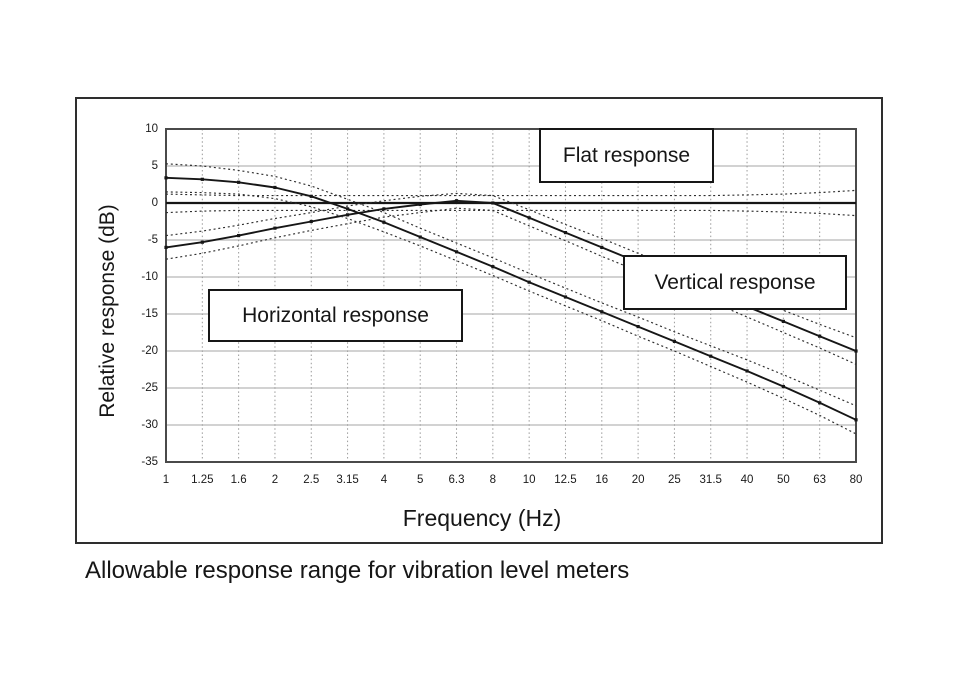  I want to click on x-tick-label: 10, so click(529, 480).